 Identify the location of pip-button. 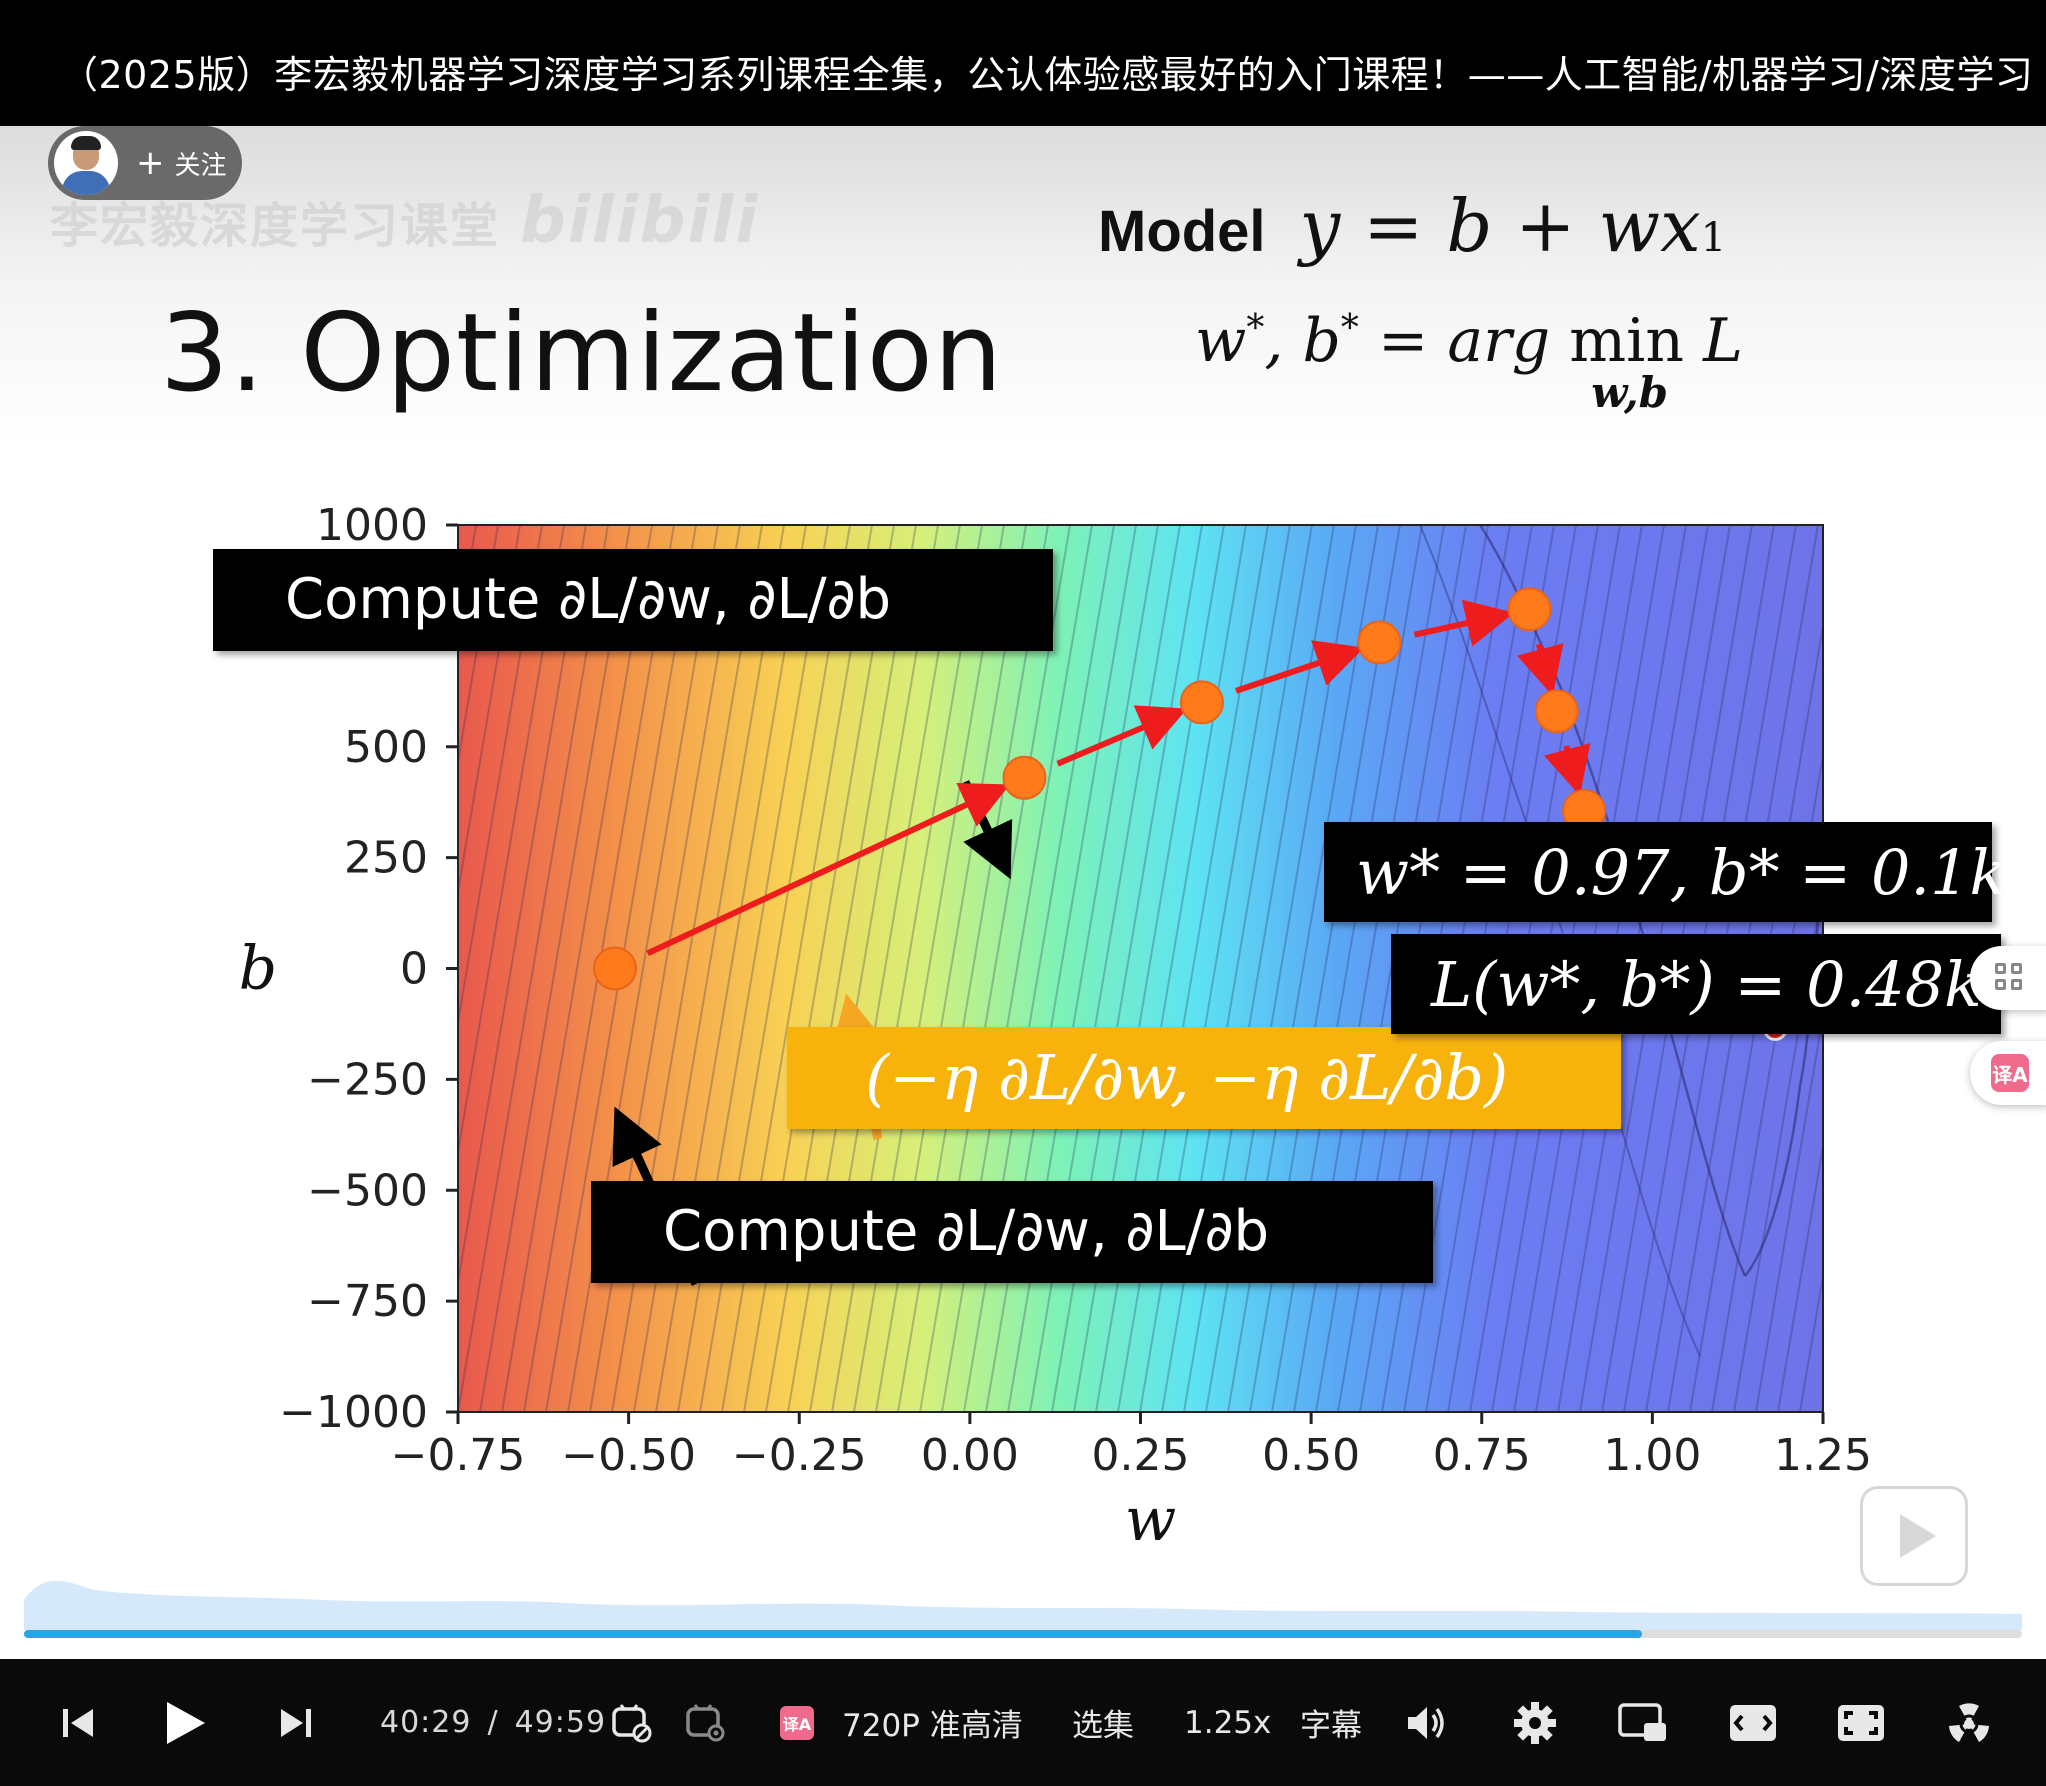
(1643, 1722).